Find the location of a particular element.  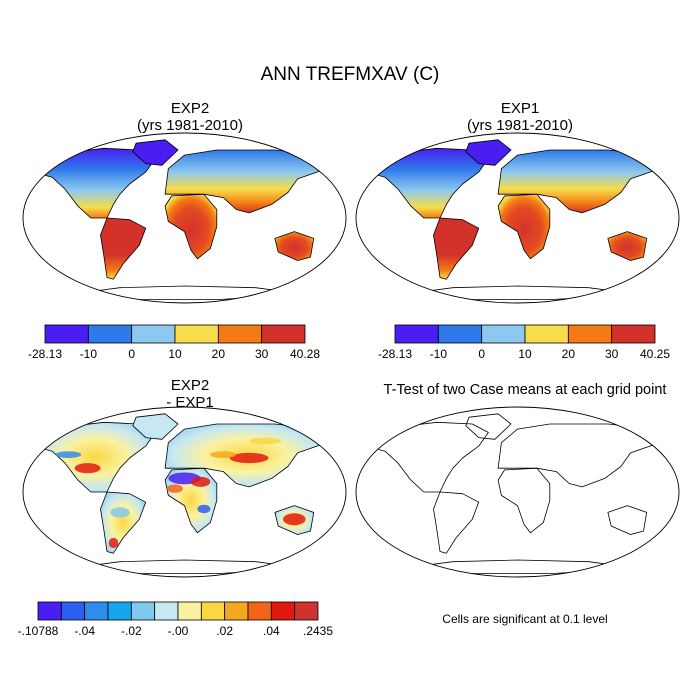

colorbar-exp1-tick-label: 20 is located at coordinates (569, 354).